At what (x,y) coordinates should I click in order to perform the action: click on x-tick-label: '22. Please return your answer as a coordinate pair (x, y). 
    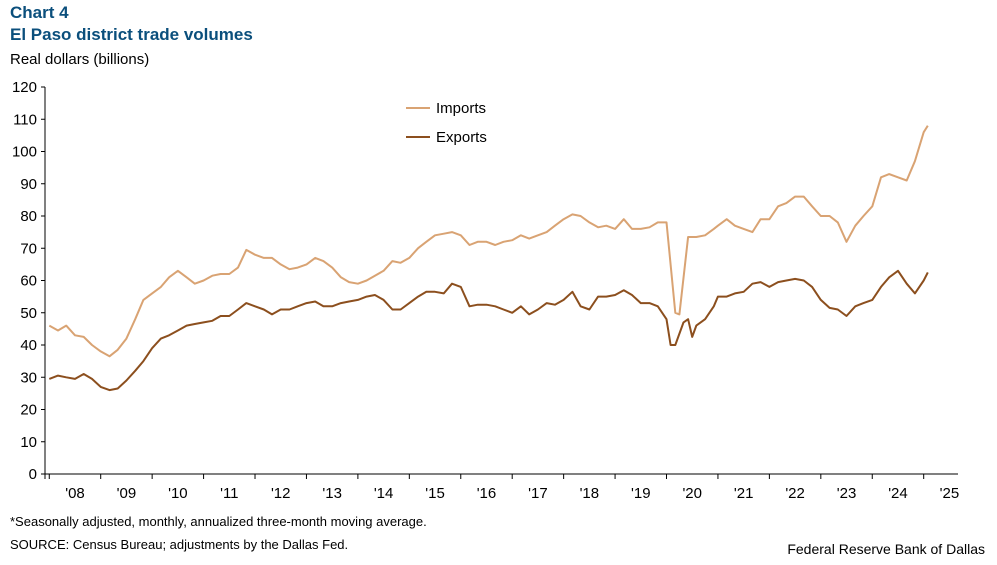
    Looking at the image, I should click on (795, 493).